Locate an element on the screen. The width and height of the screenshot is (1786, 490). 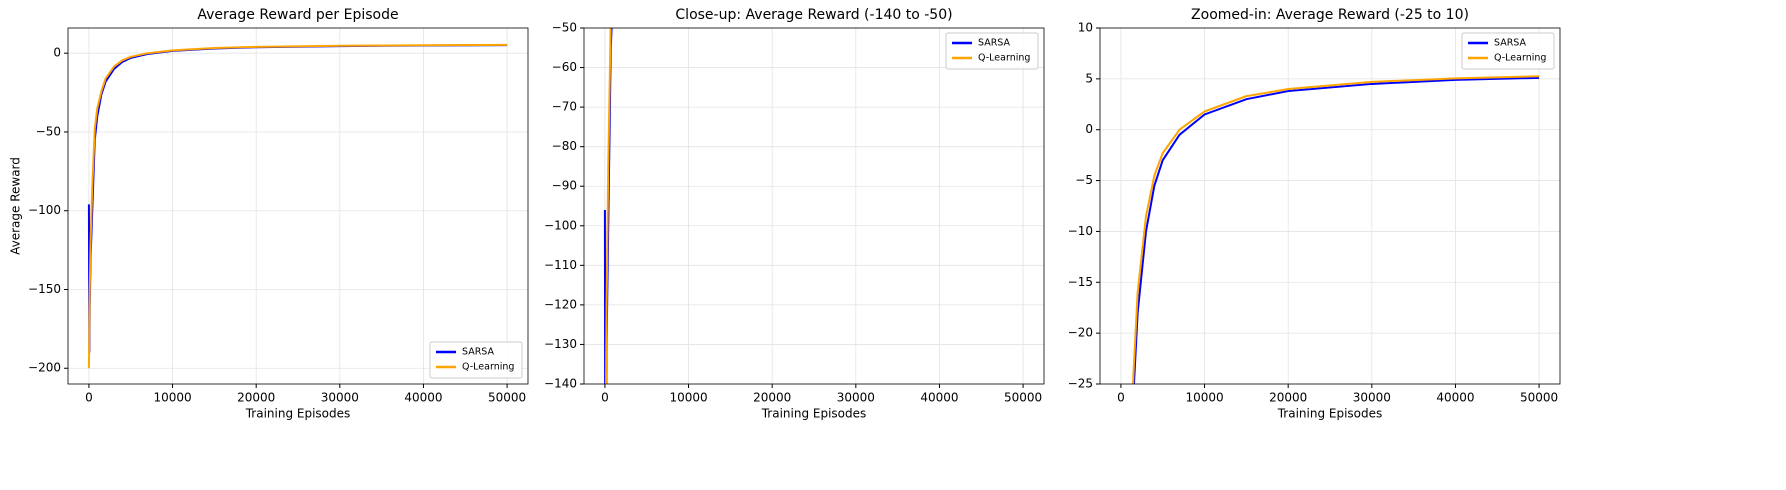
y-tick-label: −15 is located at coordinates (1080, 282).